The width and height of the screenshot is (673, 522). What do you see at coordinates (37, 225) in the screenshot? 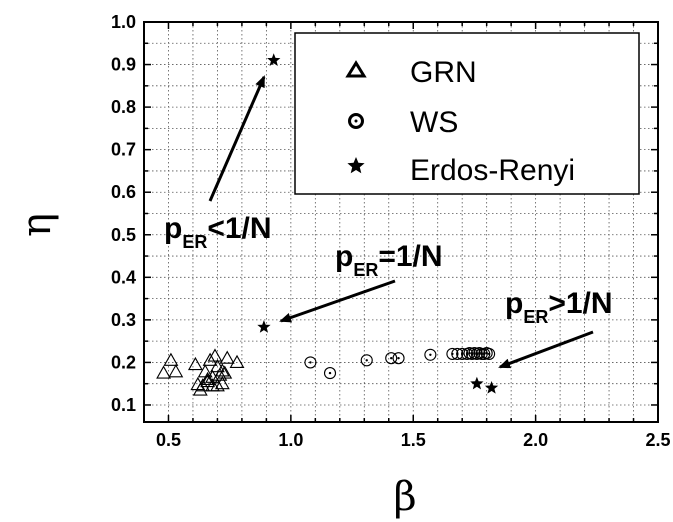
I see `y-axis-title: η` at bounding box center [37, 225].